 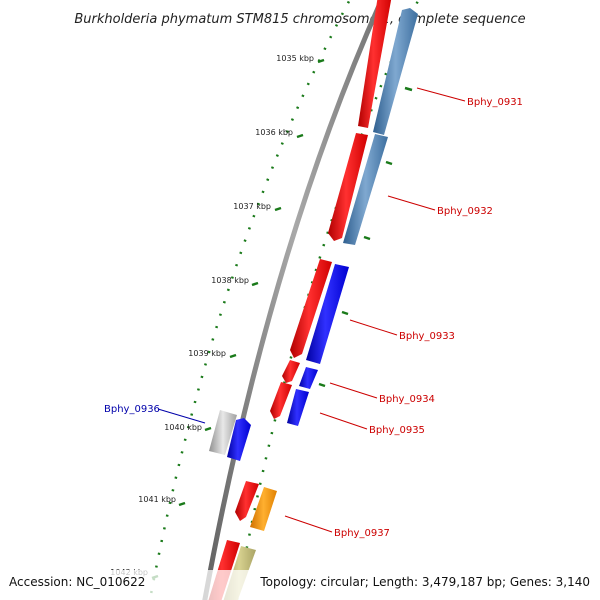 I want to click on feature-track-ticks, so click(x=365, y=237).